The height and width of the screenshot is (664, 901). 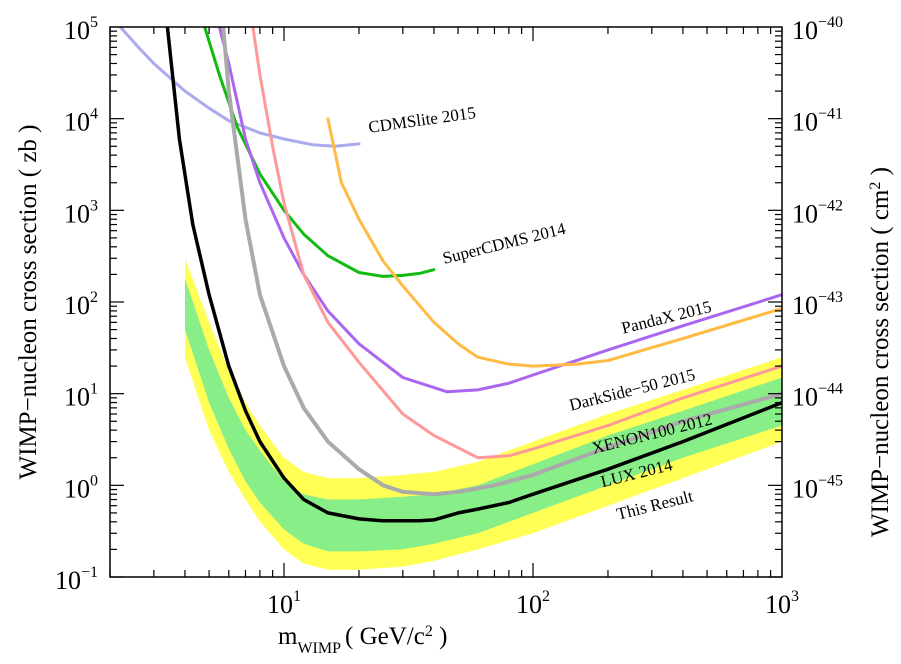 I want to click on y-tick-label-exp: 1, so click(x=94, y=389).